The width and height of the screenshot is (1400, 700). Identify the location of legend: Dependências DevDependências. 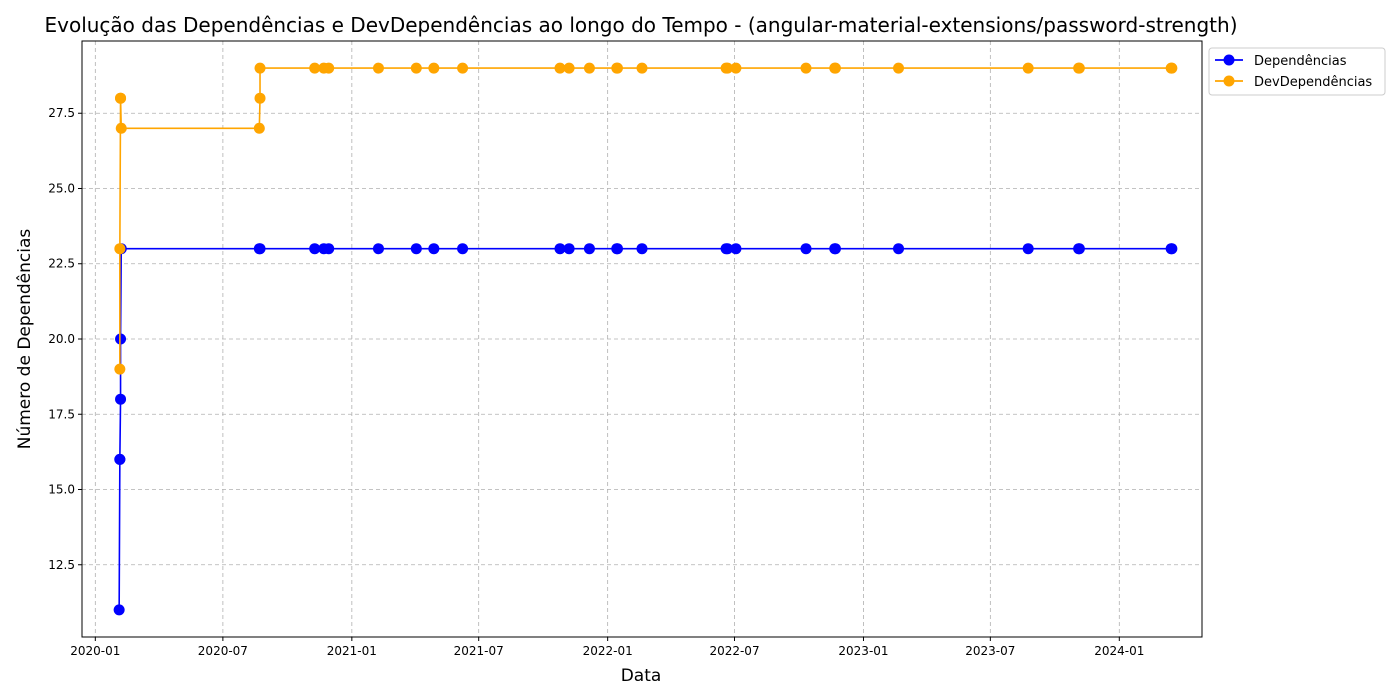
(1297, 71).